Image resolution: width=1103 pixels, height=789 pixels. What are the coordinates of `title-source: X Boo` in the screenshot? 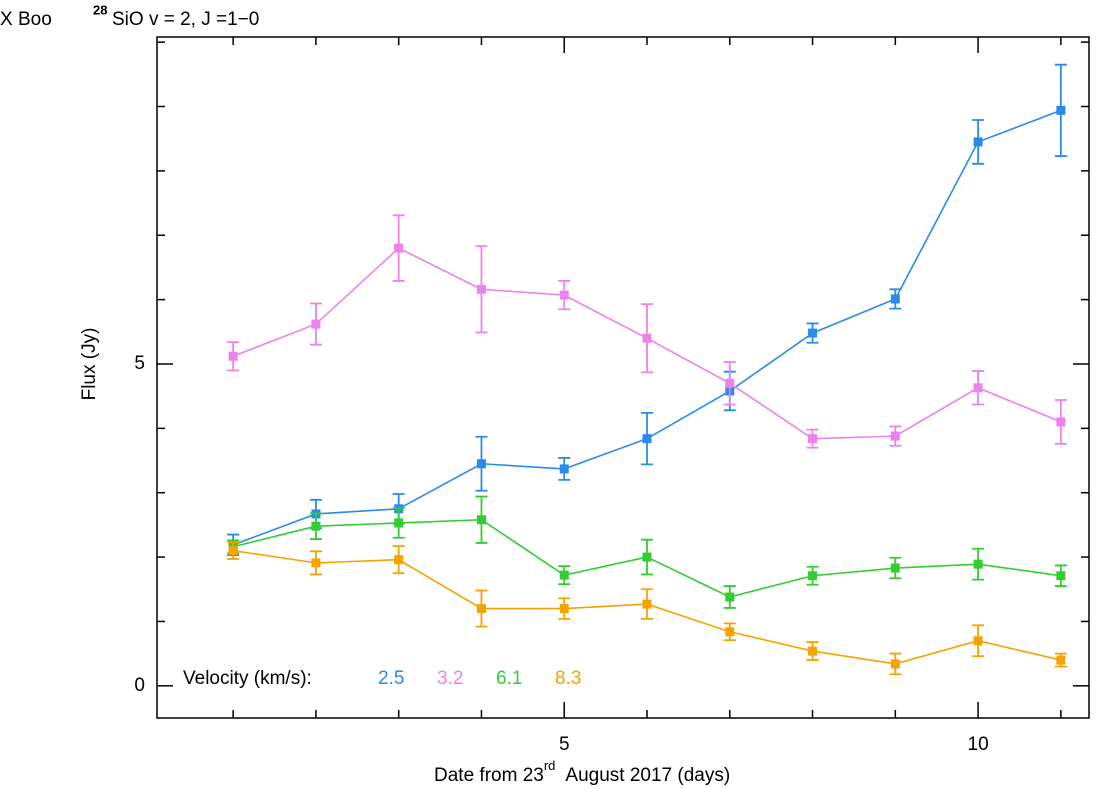 It's located at (26, 19).